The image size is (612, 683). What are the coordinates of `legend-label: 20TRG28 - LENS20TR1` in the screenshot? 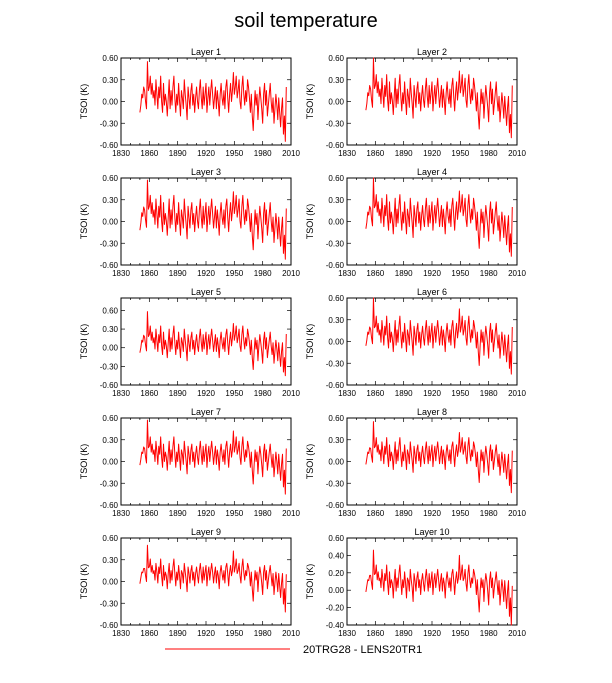 It's located at (362, 650).